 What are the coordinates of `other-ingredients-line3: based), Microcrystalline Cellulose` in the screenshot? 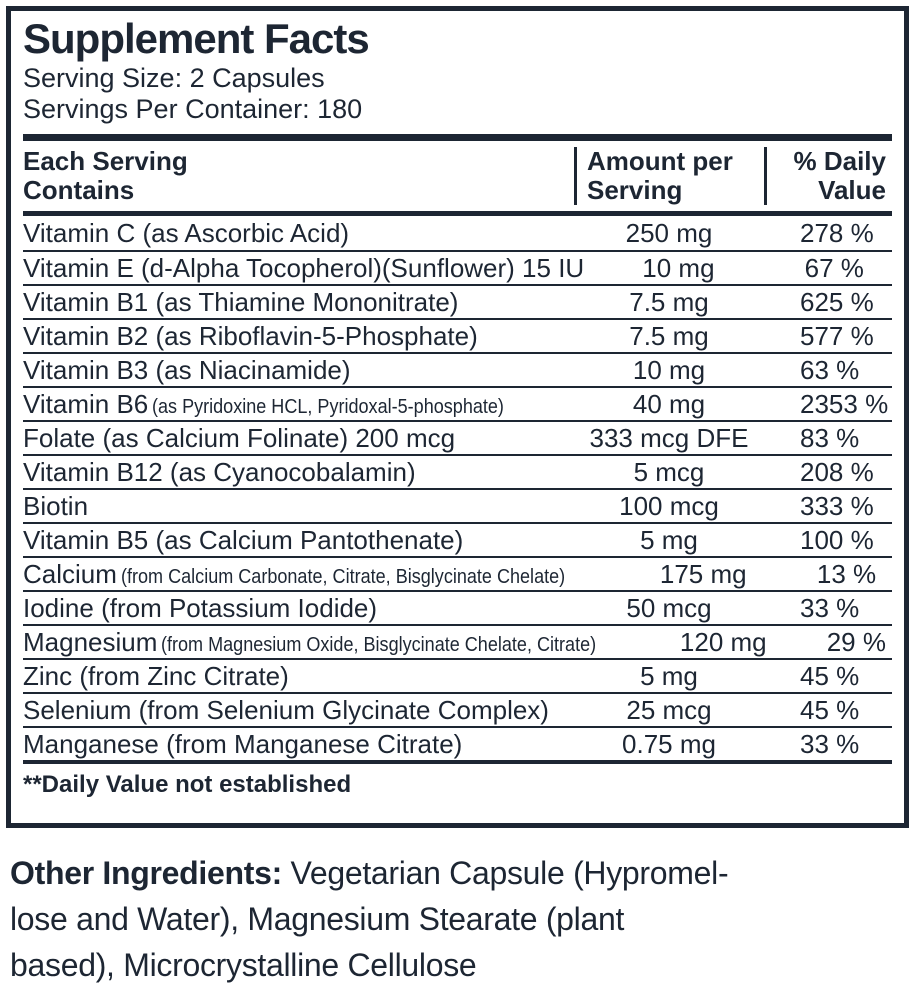 It's located at (243, 965).